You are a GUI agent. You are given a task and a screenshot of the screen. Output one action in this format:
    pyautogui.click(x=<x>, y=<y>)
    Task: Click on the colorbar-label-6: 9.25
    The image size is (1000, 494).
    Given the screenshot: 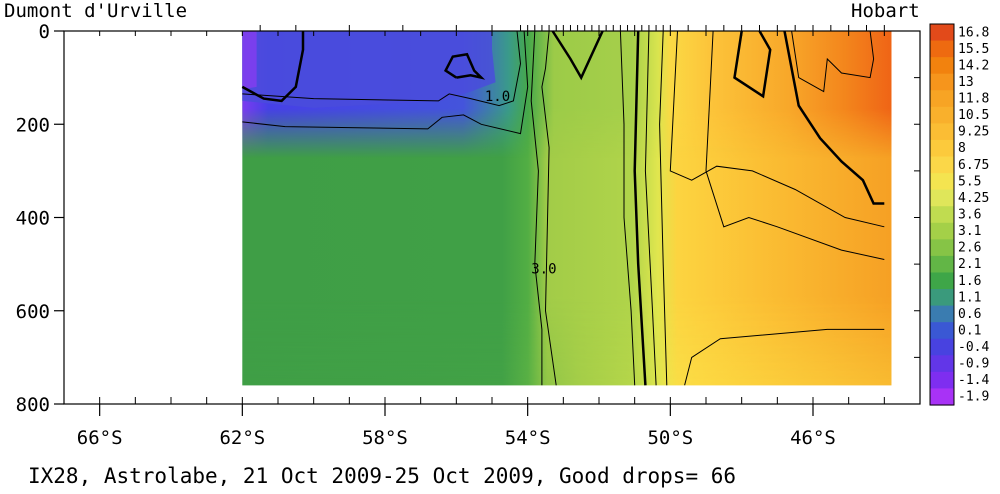 What is the action you would take?
    pyautogui.click(x=973, y=132)
    